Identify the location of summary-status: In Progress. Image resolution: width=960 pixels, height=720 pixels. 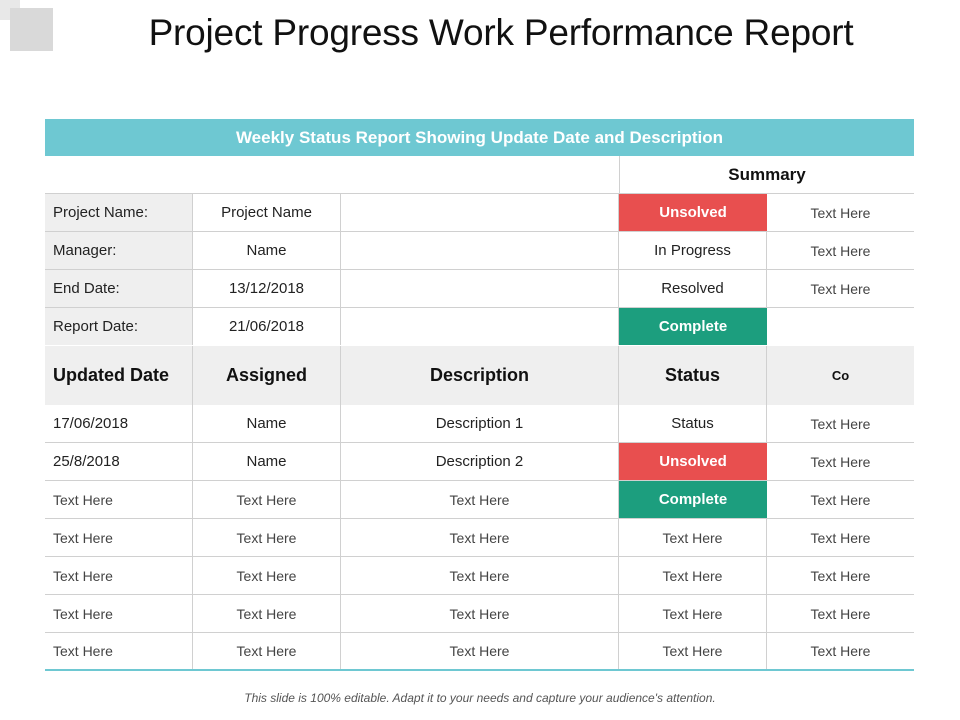
(693, 250).